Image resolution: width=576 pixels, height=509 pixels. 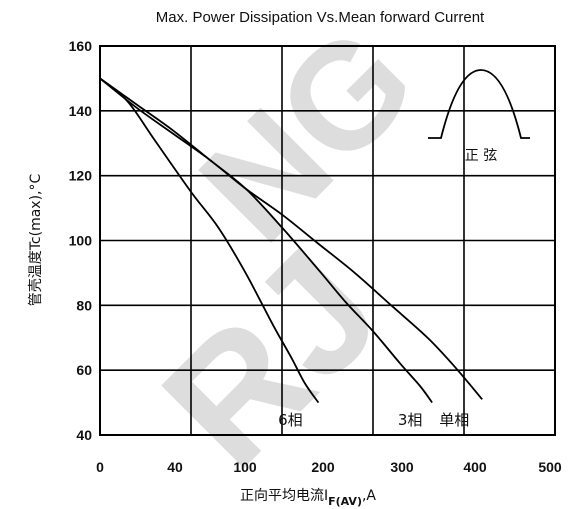 I want to click on x-tick-label: 400, so click(x=475, y=467).